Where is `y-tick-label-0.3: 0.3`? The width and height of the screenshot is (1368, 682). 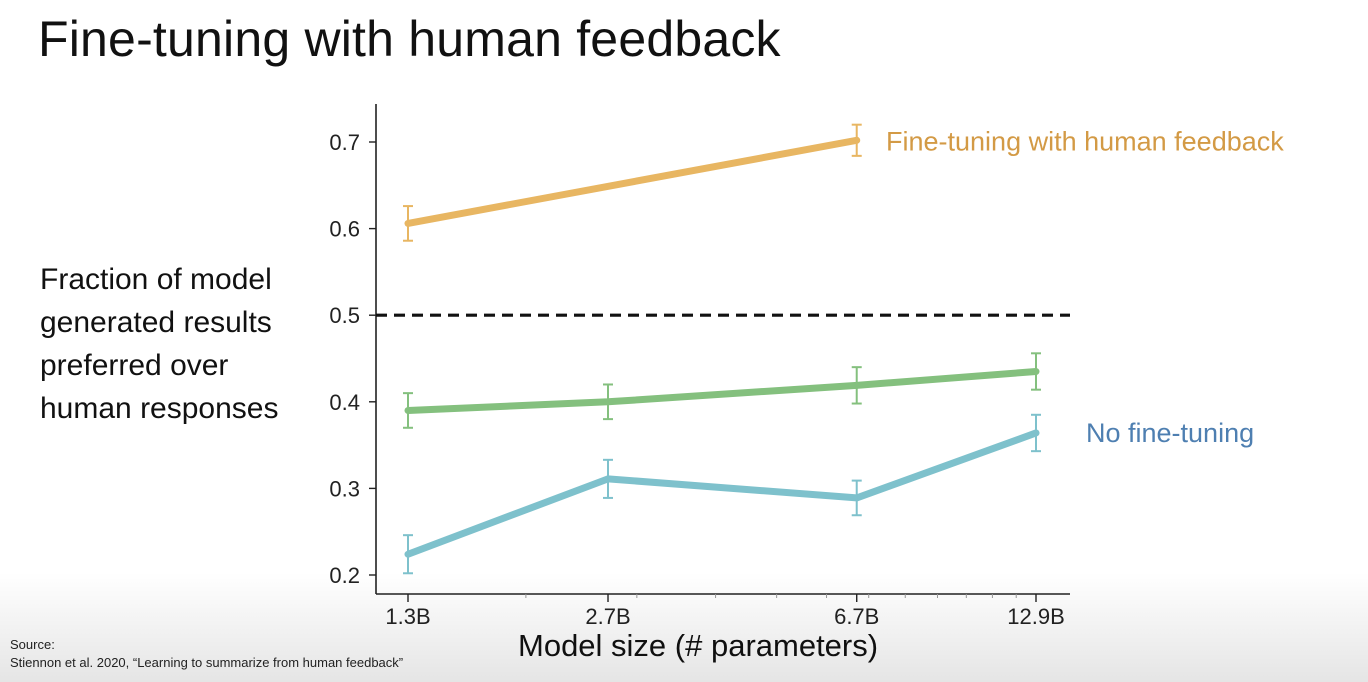 y-tick-label-0.3: 0.3 is located at coordinates (344, 488).